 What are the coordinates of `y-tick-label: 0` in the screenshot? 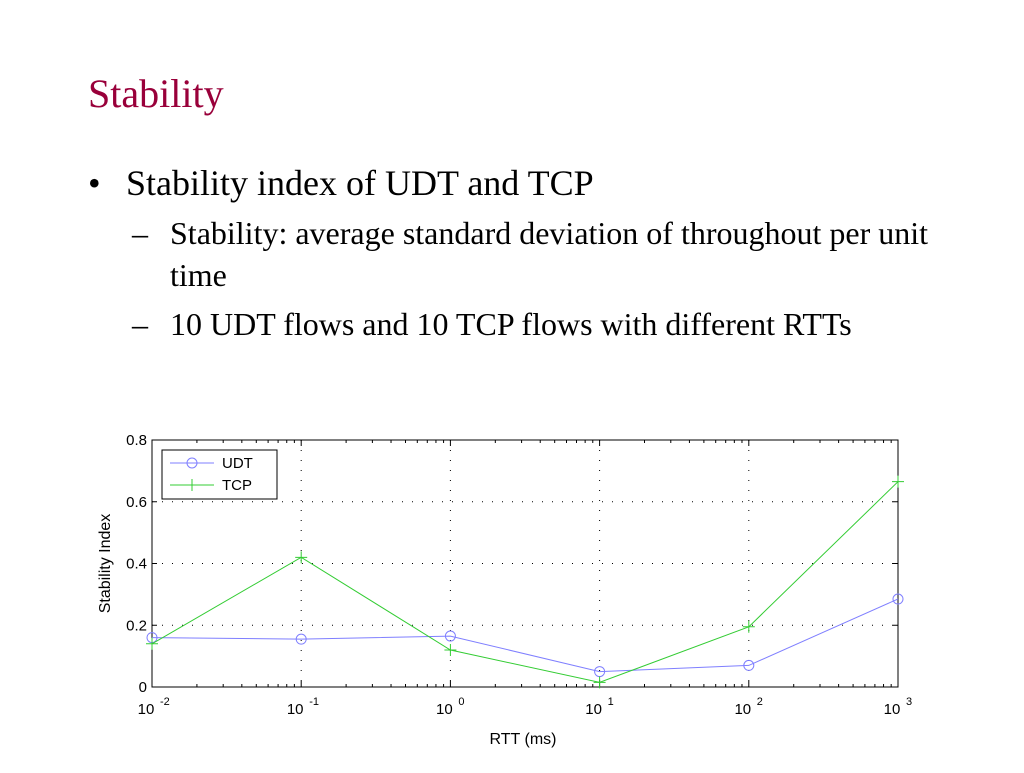 It's located at (143, 687).